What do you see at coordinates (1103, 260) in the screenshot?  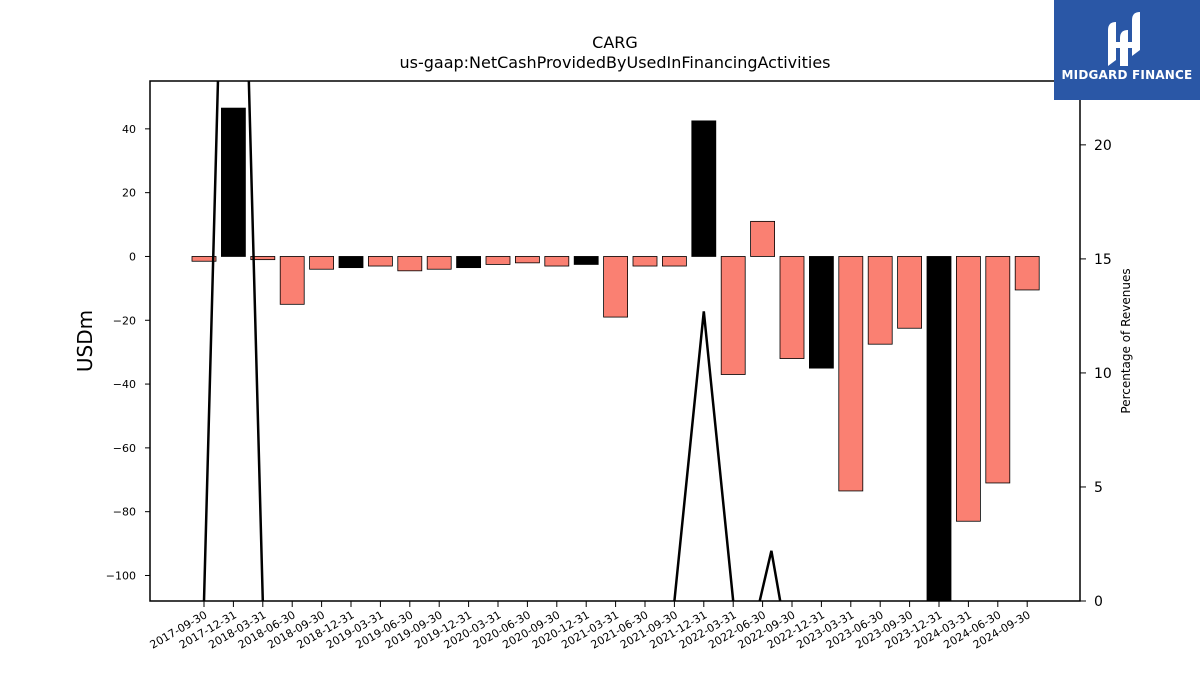 I see `y2-tick-label: 15` at bounding box center [1103, 260].